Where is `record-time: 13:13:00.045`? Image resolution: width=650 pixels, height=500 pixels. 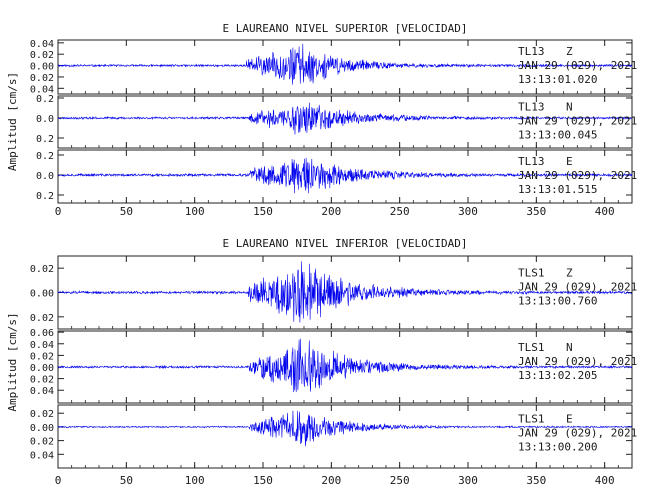 record-time: 13:13:00.045 is located at coordinates (557, 135).